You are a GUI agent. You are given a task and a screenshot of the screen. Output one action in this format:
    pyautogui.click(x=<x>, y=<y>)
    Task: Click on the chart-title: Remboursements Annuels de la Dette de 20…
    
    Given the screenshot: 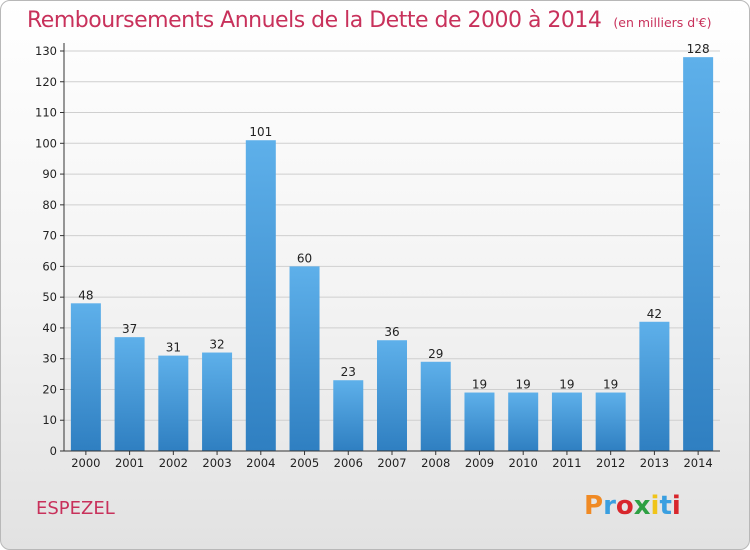 What is the action you would take?
    pyautogui.click(x=369, y=20)
    